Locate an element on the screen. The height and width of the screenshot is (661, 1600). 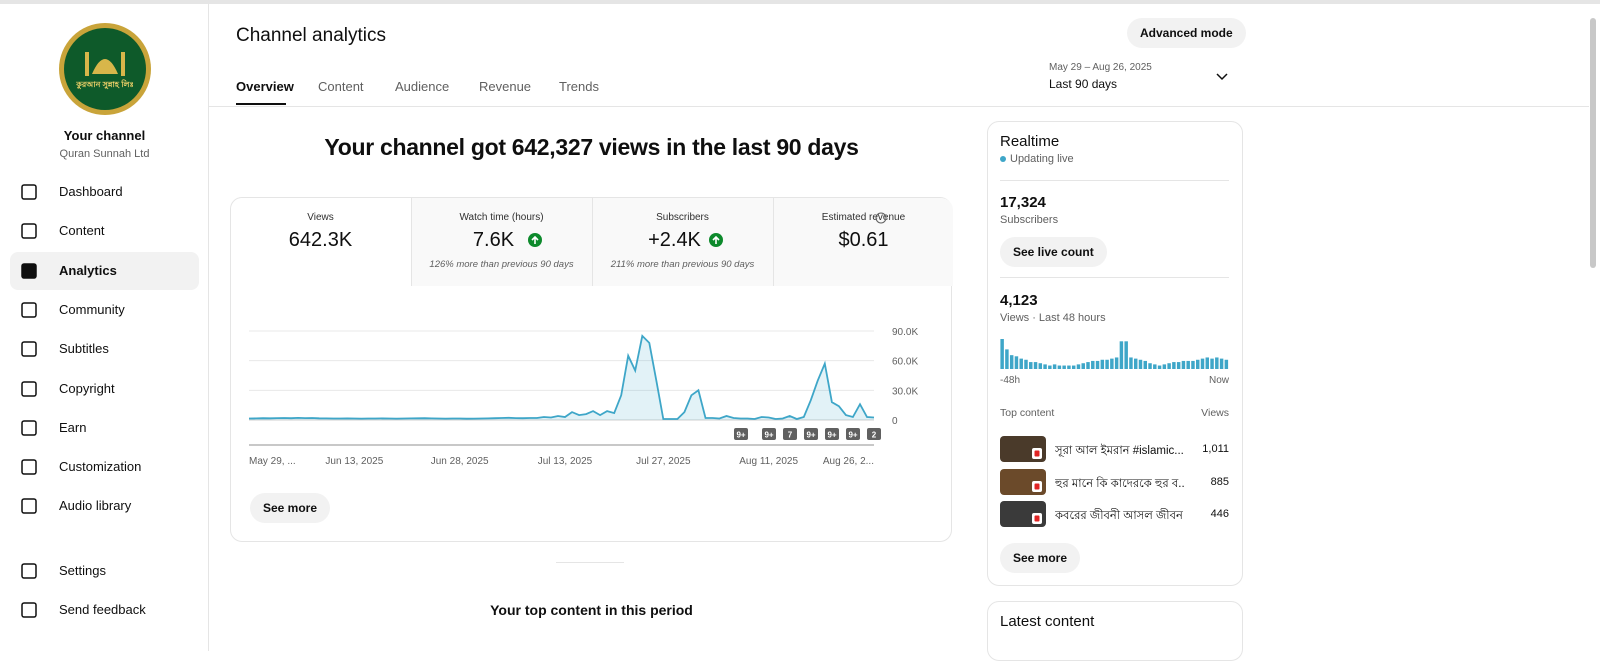
top-content-title: Top content is located at coordinates (1027, 413).